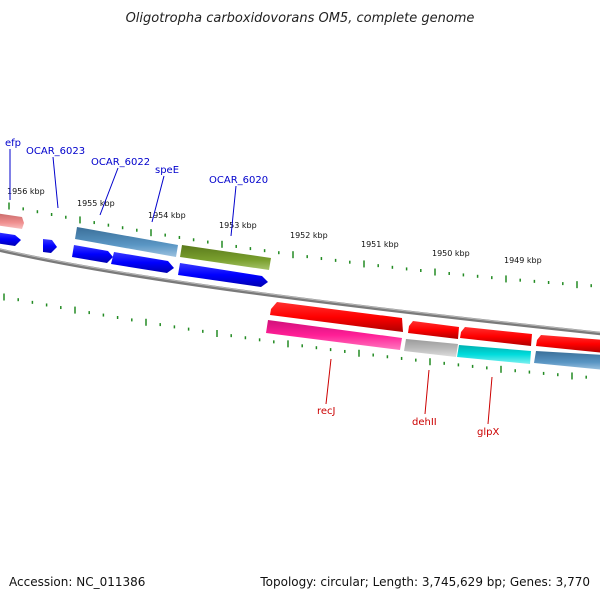 Image resolution: width=600 pixels, height=600 pixels. I want to click on gene-glpx, so click(494, 354).